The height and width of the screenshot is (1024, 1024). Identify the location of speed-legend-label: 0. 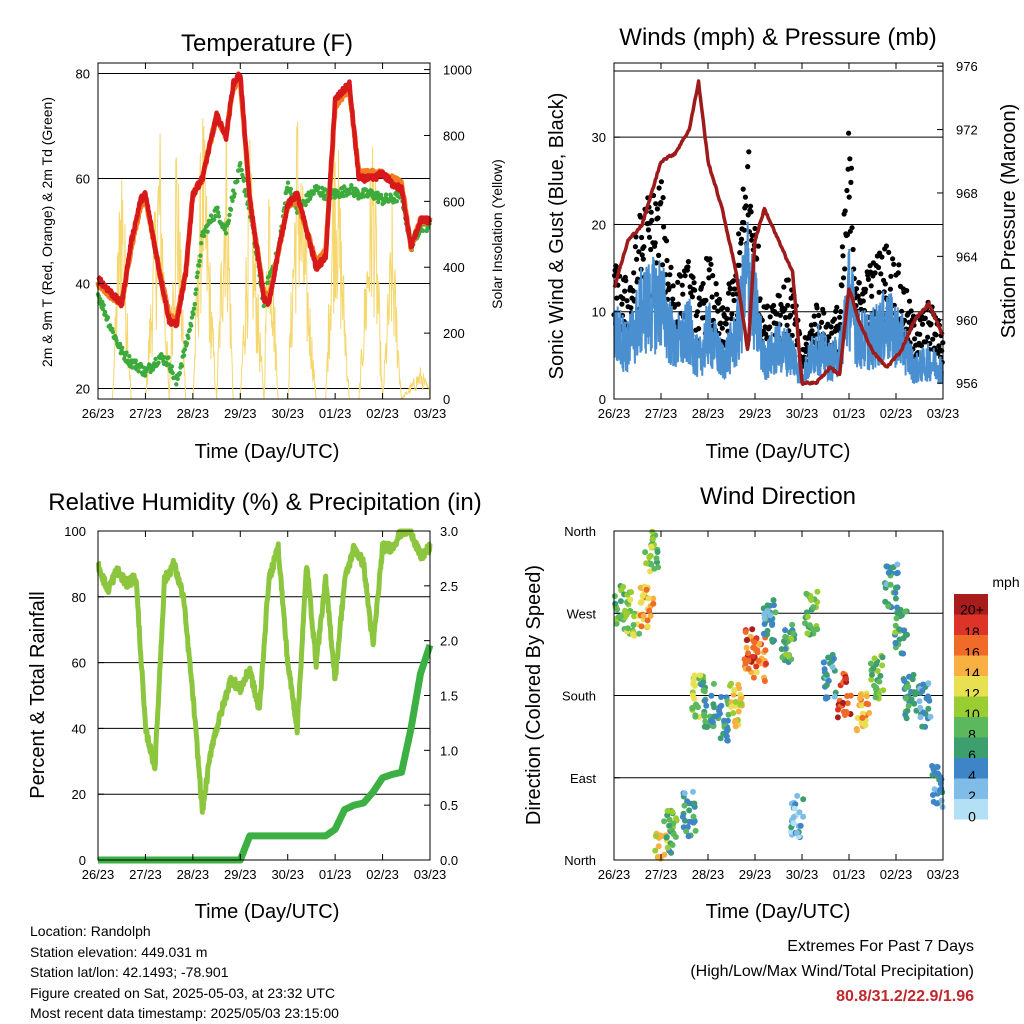
(972, 816).